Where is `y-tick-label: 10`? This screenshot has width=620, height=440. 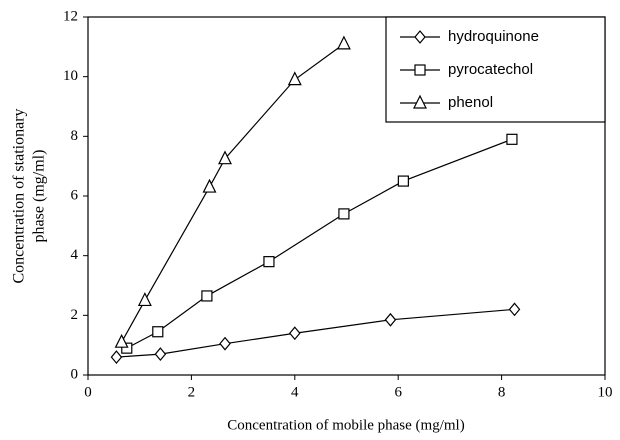 y-tick-label: 10 is located at coordinates (70, 76).